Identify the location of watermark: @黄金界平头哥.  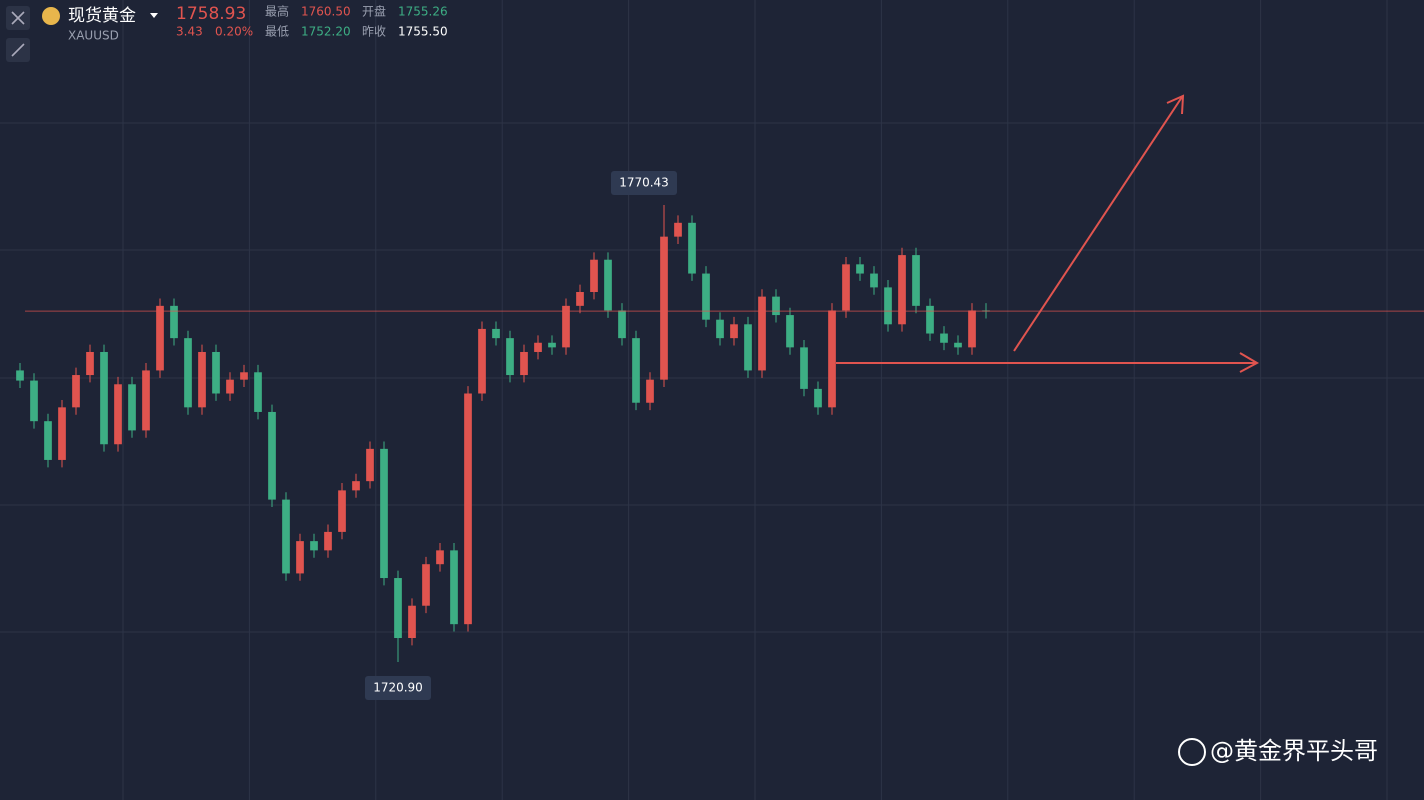
(1294, 751).